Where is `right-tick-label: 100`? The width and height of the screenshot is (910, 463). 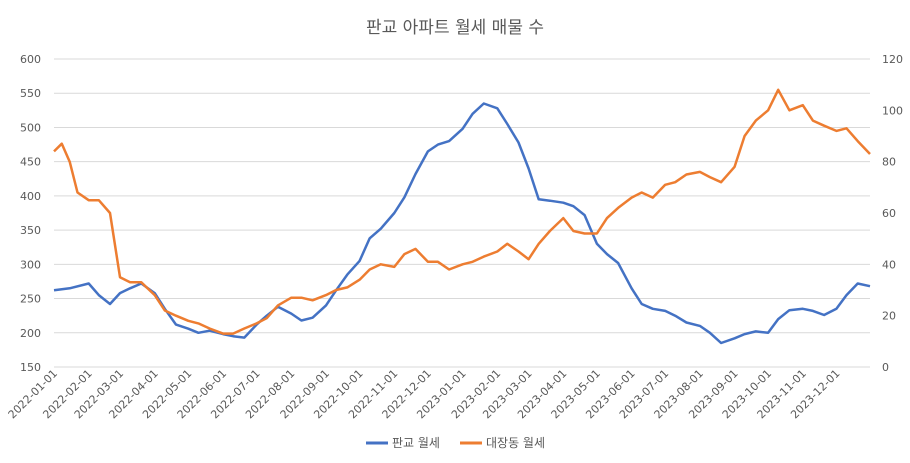 right-tick-label: 100 is located at coordinates (892, 110).